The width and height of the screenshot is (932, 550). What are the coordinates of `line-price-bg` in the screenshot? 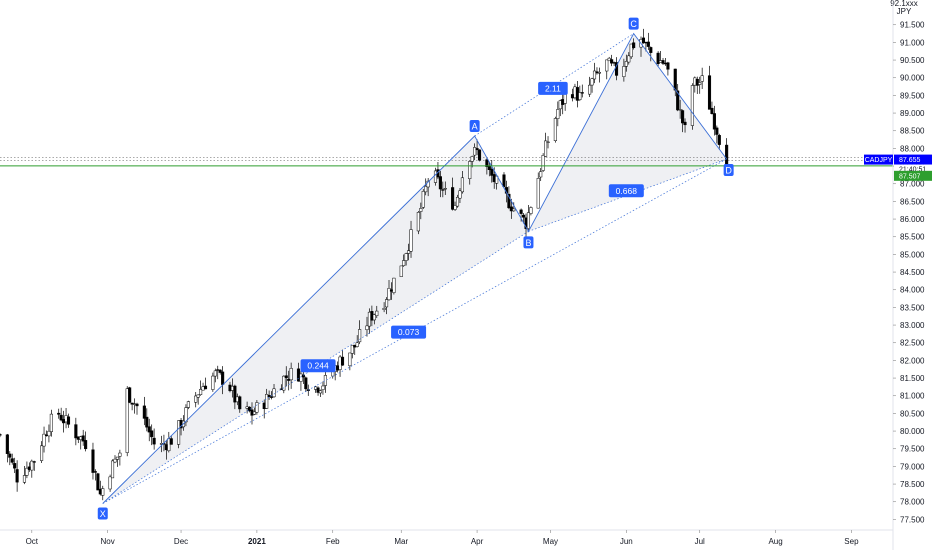 It's located at (913, 175).